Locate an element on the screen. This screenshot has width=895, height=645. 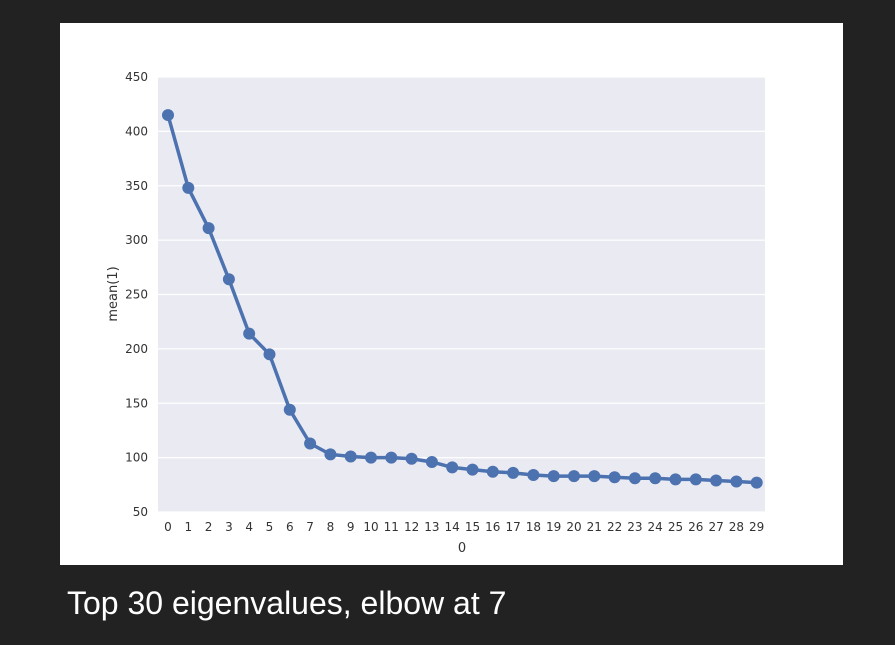
x-tick-label: 2 is located at coordinates (209, 527).